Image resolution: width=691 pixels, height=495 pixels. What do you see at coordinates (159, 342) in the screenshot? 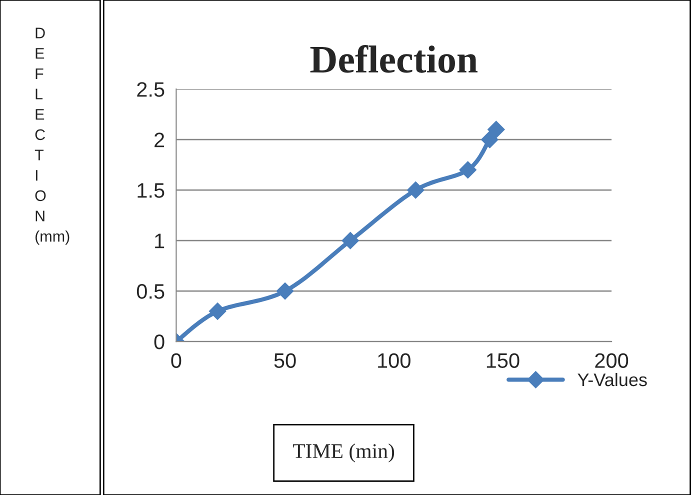
I see `y-tick-label: 0` at bounding box center [159, 342].